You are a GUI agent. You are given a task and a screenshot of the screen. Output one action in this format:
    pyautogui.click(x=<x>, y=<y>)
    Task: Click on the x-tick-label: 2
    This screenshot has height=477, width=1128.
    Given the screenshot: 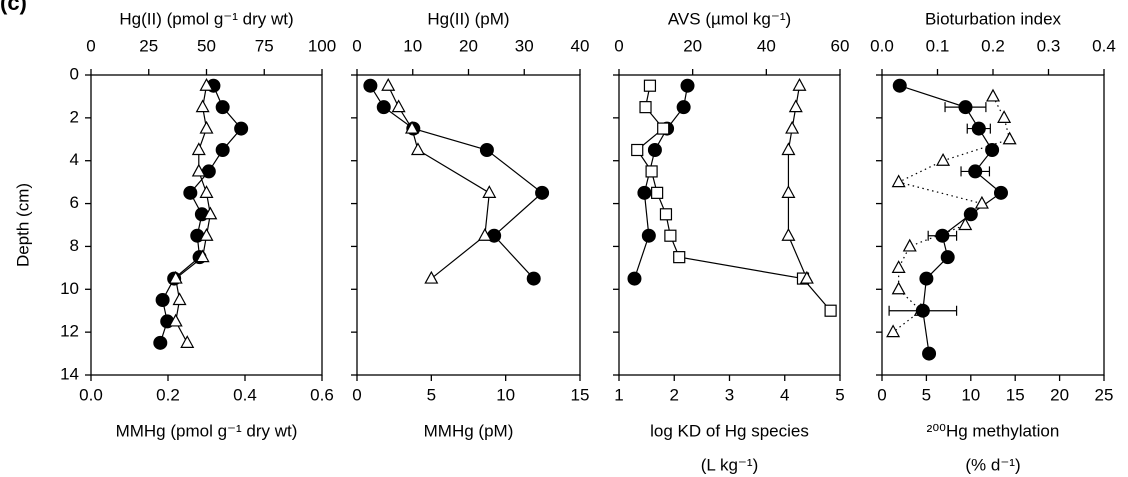 What is the action you would take?
    pyautogui.click(x=674, y=394)
    